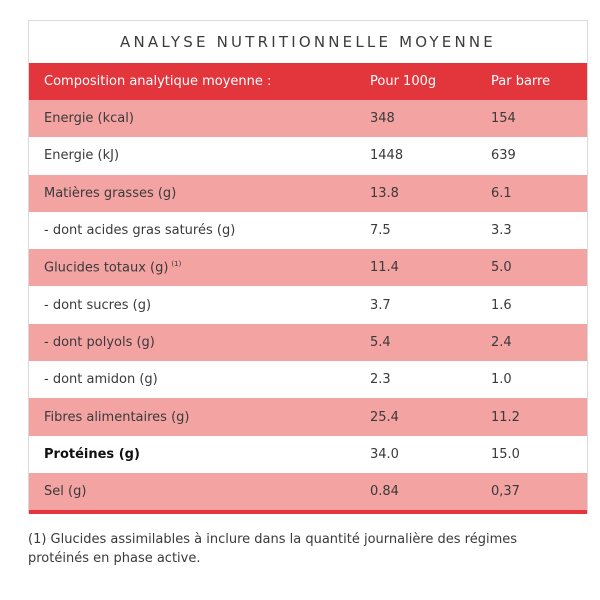 This screenshot has width=600, height=600. Describe the element at coordinates (380, 342) in the screenshot. I see `row-per-100g: 5.4` at that location.